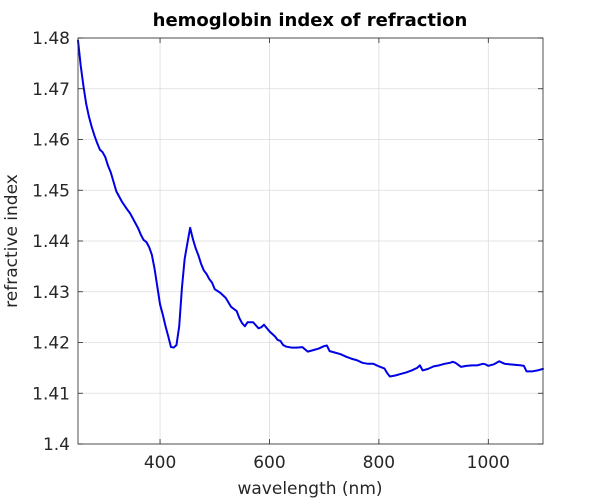 This screenshot has width=600, height=500. What do you see at coordinates (56, 445) in the screenshot?
I see `y-tick-label: 1.4` at bounding box center [56, 445].